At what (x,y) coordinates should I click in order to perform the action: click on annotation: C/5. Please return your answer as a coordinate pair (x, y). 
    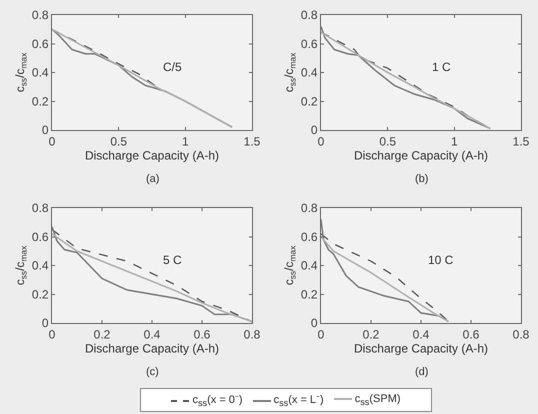
    Looking at the image, I should click on (172, 67).